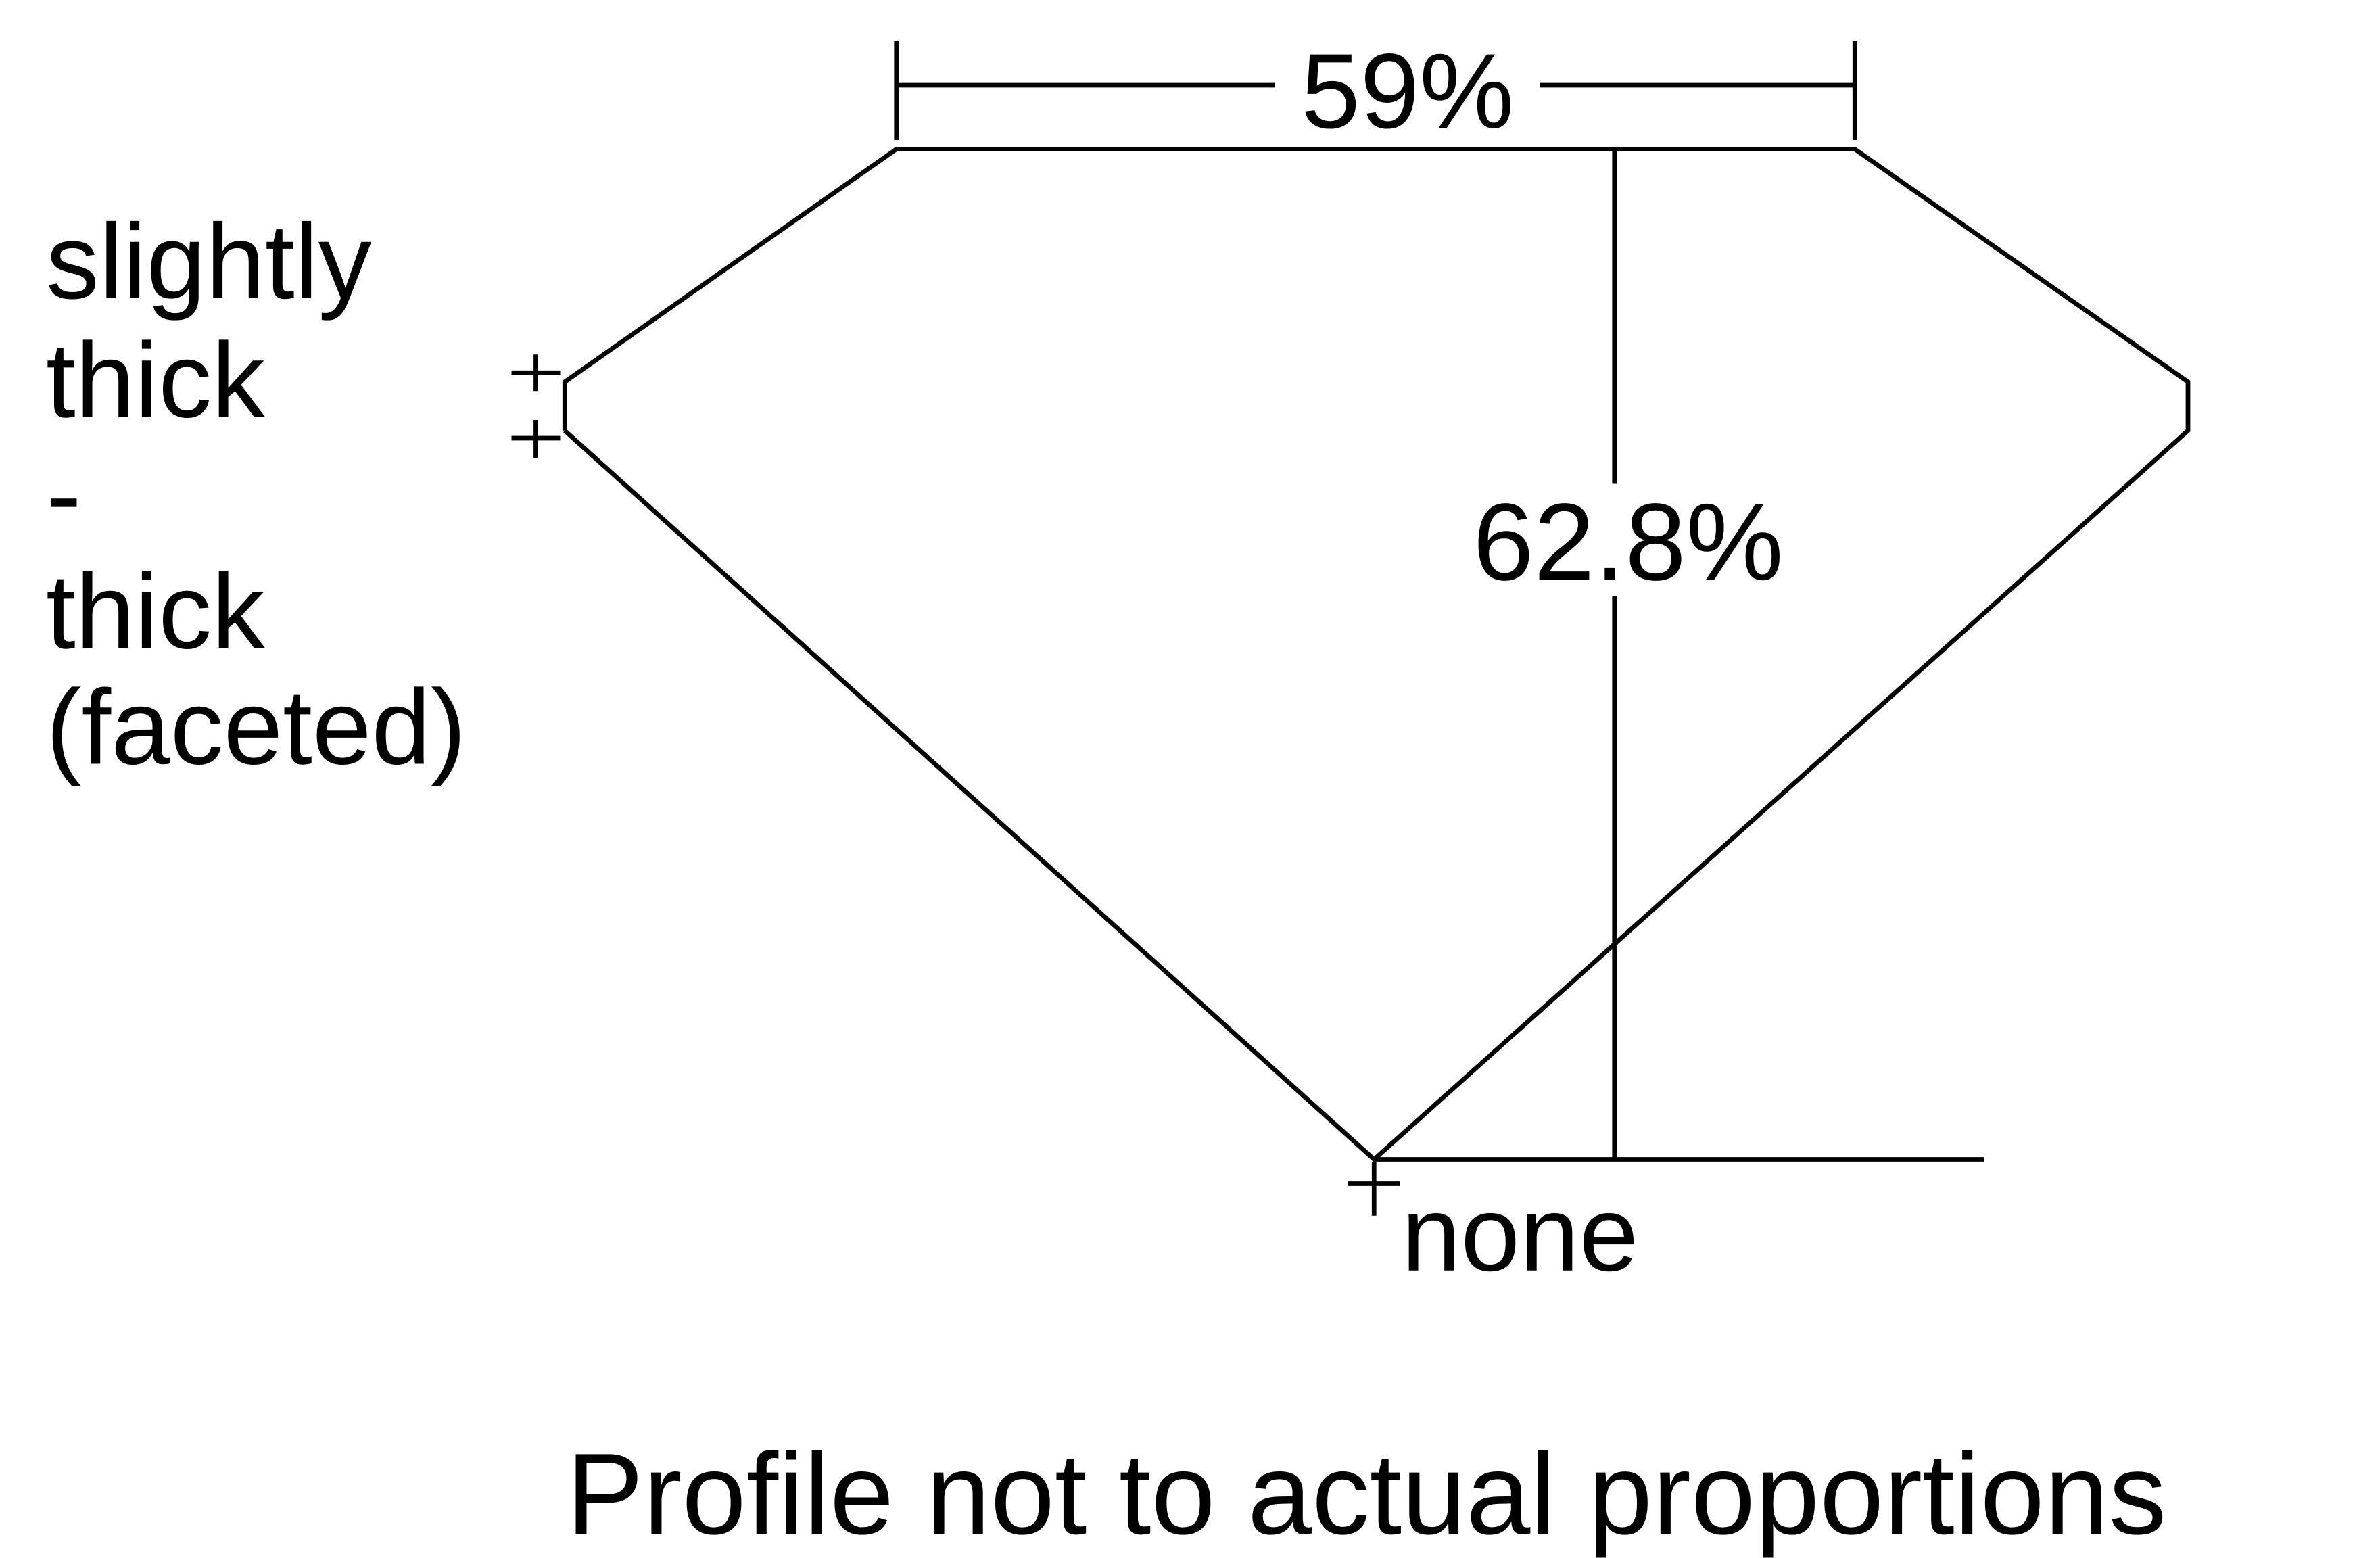 This screenshot has height=1558, width=2380. Describe the element at coordinates (1407, 91) in the screenshot. I see `table-percent-label: 59%` at that location.